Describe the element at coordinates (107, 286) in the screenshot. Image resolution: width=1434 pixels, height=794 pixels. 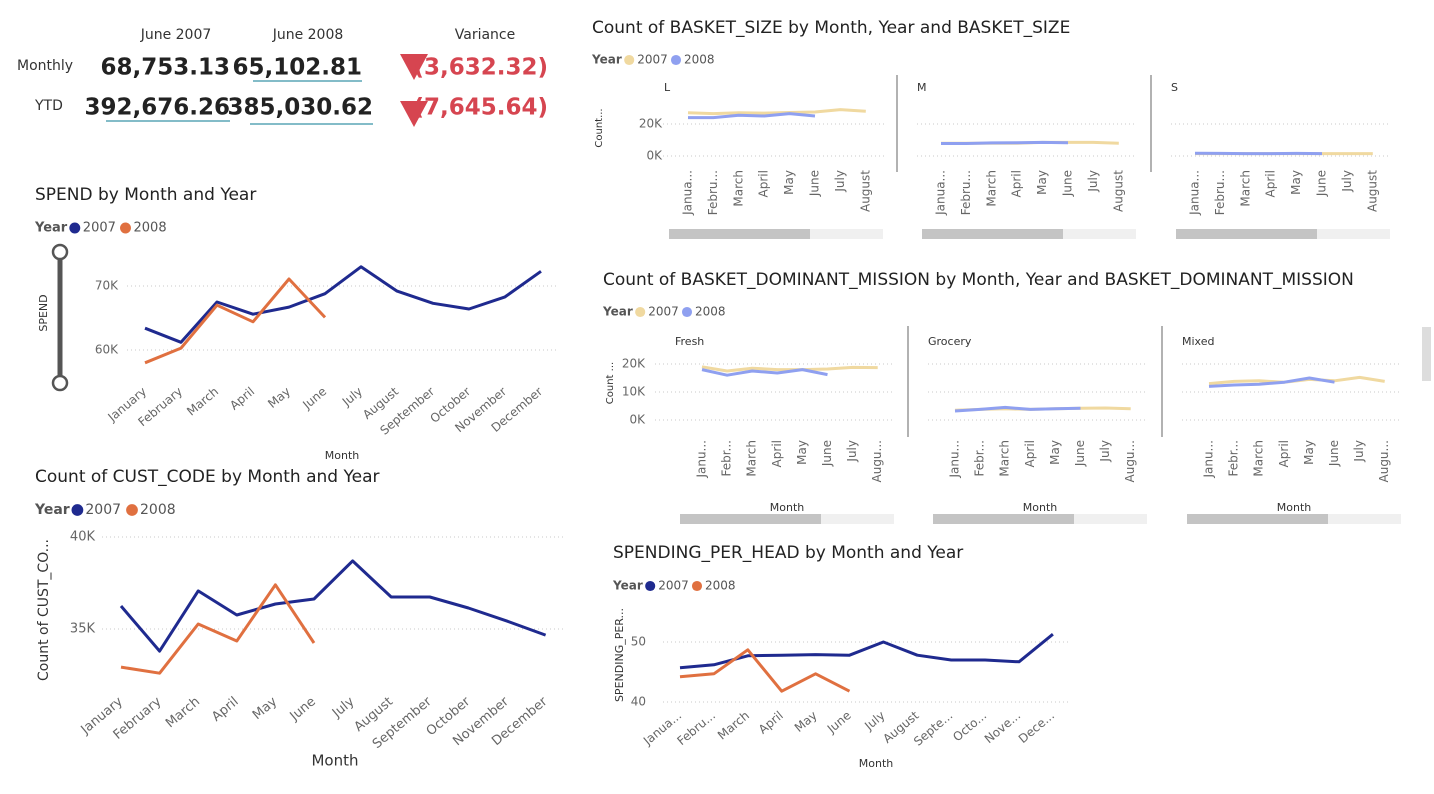
I see `y-tick-label: 70K` at that location.